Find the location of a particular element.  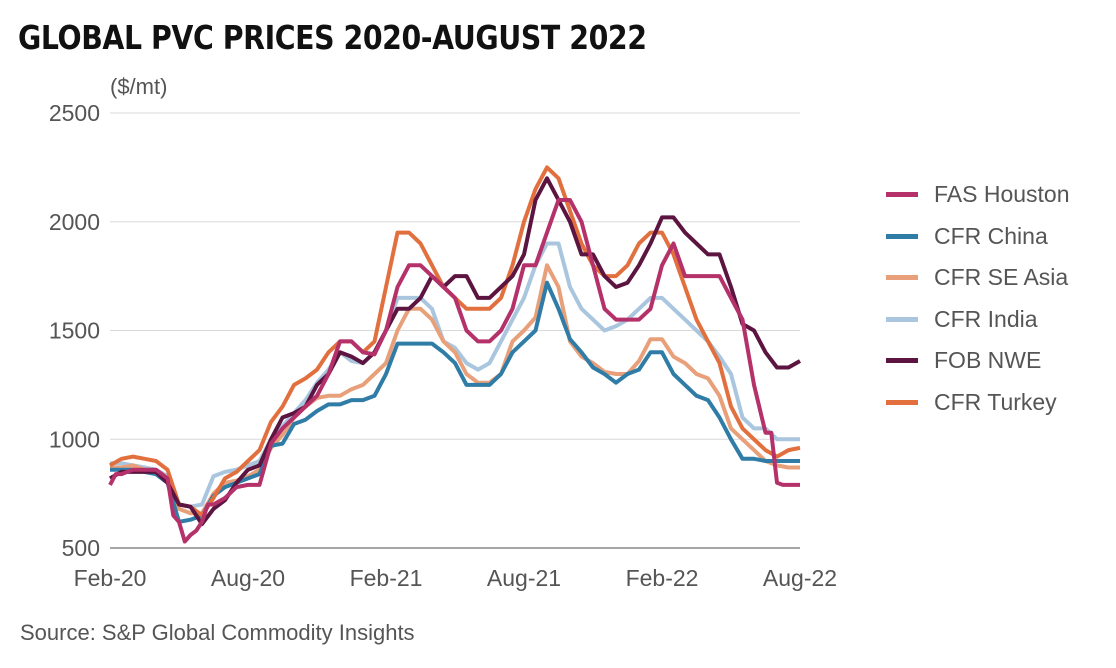

y-tick-label: 2000 is located at coordinates (74, 222).